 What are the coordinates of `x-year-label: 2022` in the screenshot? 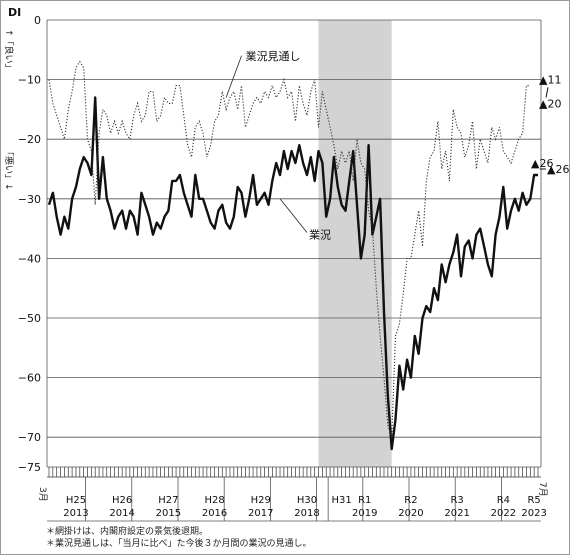 It's located at (503, 513).